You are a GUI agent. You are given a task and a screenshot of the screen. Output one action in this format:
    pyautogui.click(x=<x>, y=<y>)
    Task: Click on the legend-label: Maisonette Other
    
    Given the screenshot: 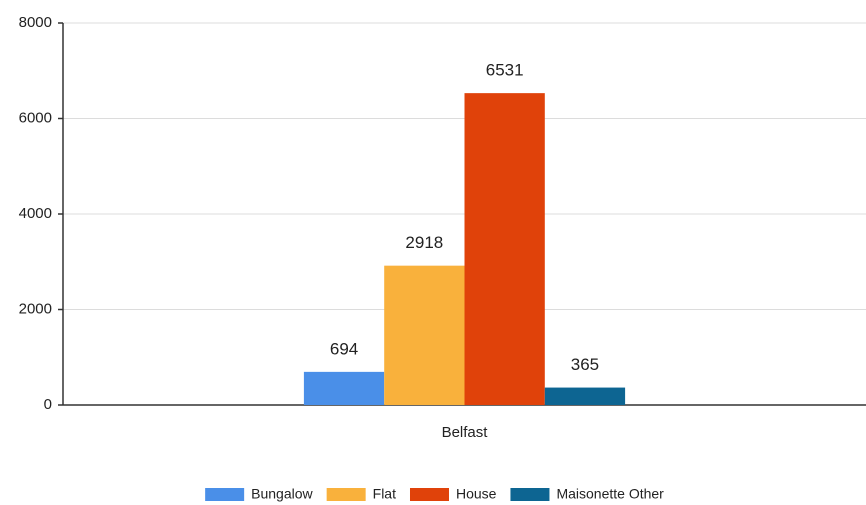 What is the action you would take?
    pyautogui.click(x=610, y=494)
    